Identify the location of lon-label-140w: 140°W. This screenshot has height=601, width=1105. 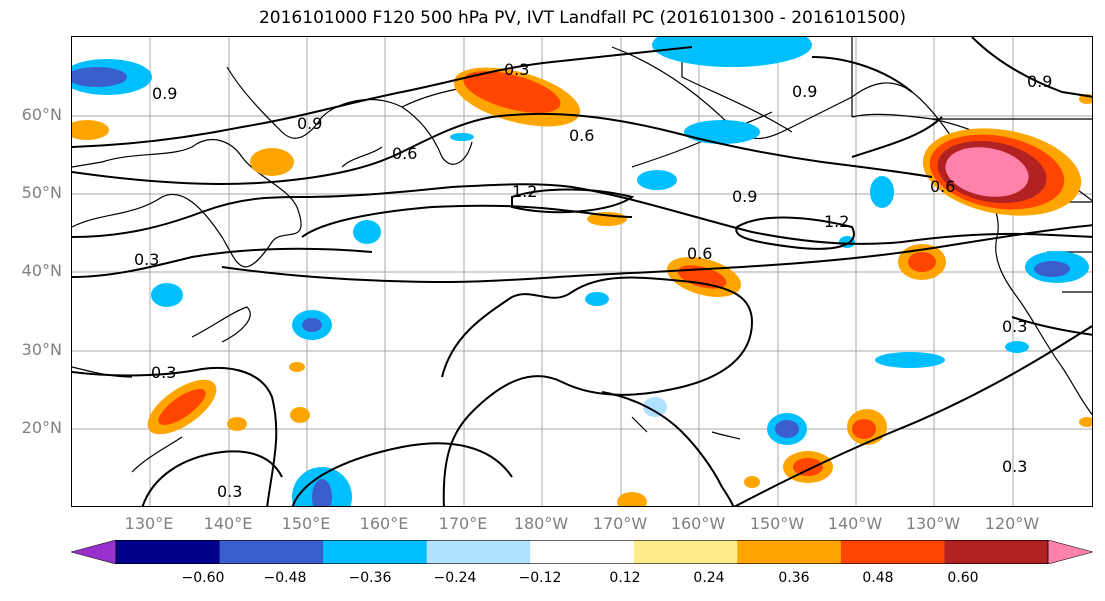
(855, 523).